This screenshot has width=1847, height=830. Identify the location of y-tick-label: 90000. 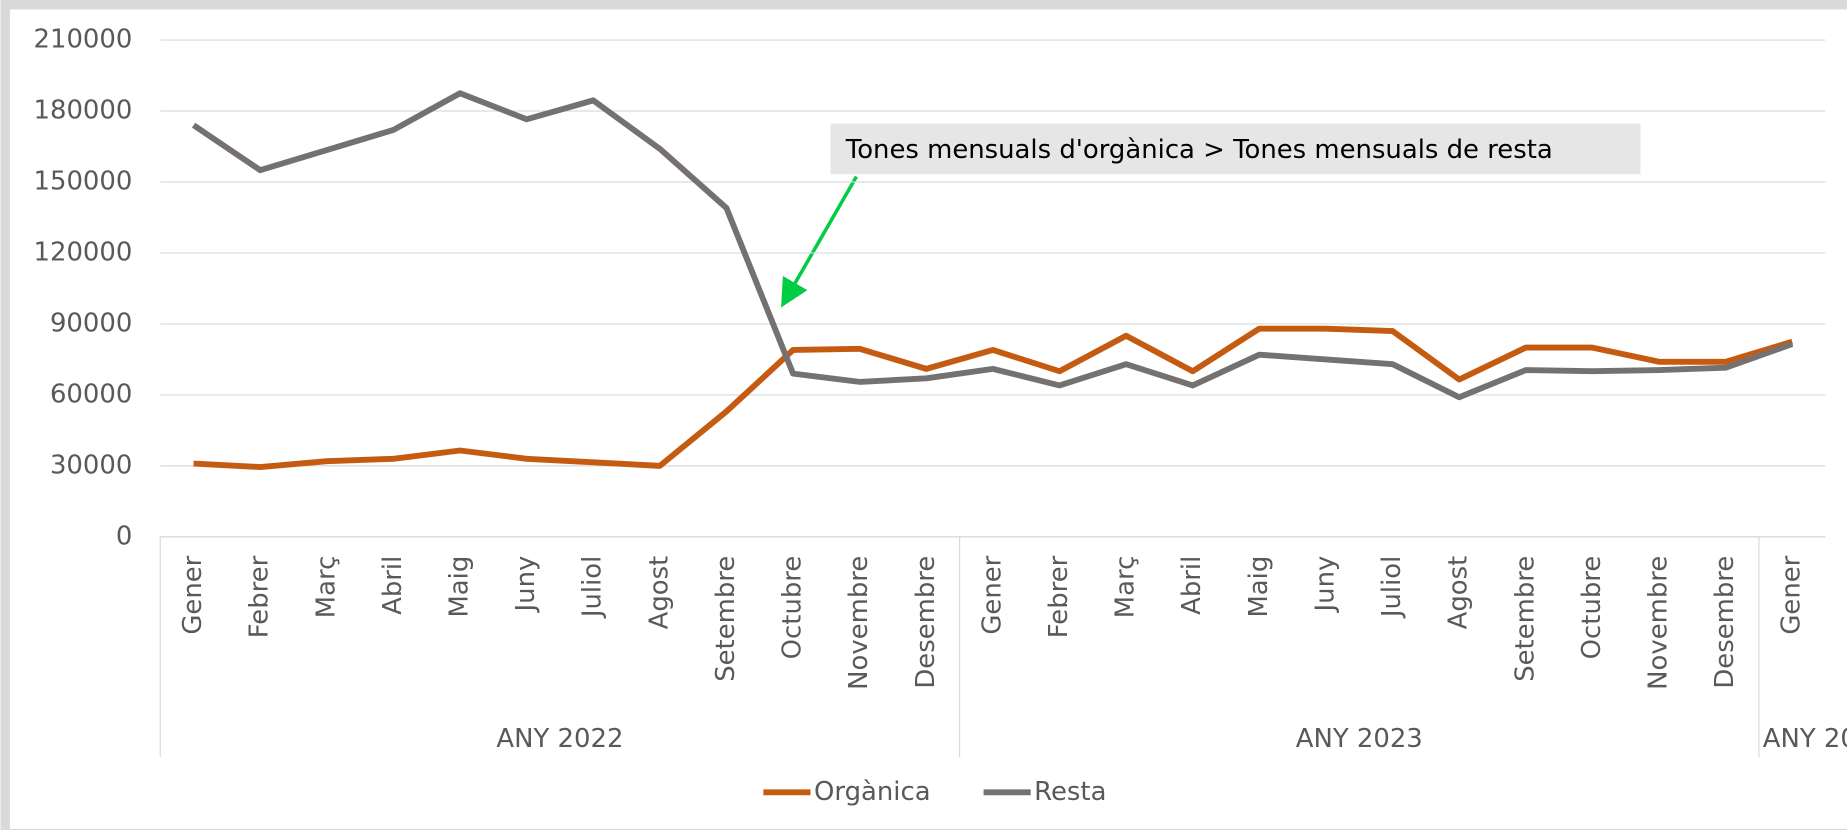
(91, 323).